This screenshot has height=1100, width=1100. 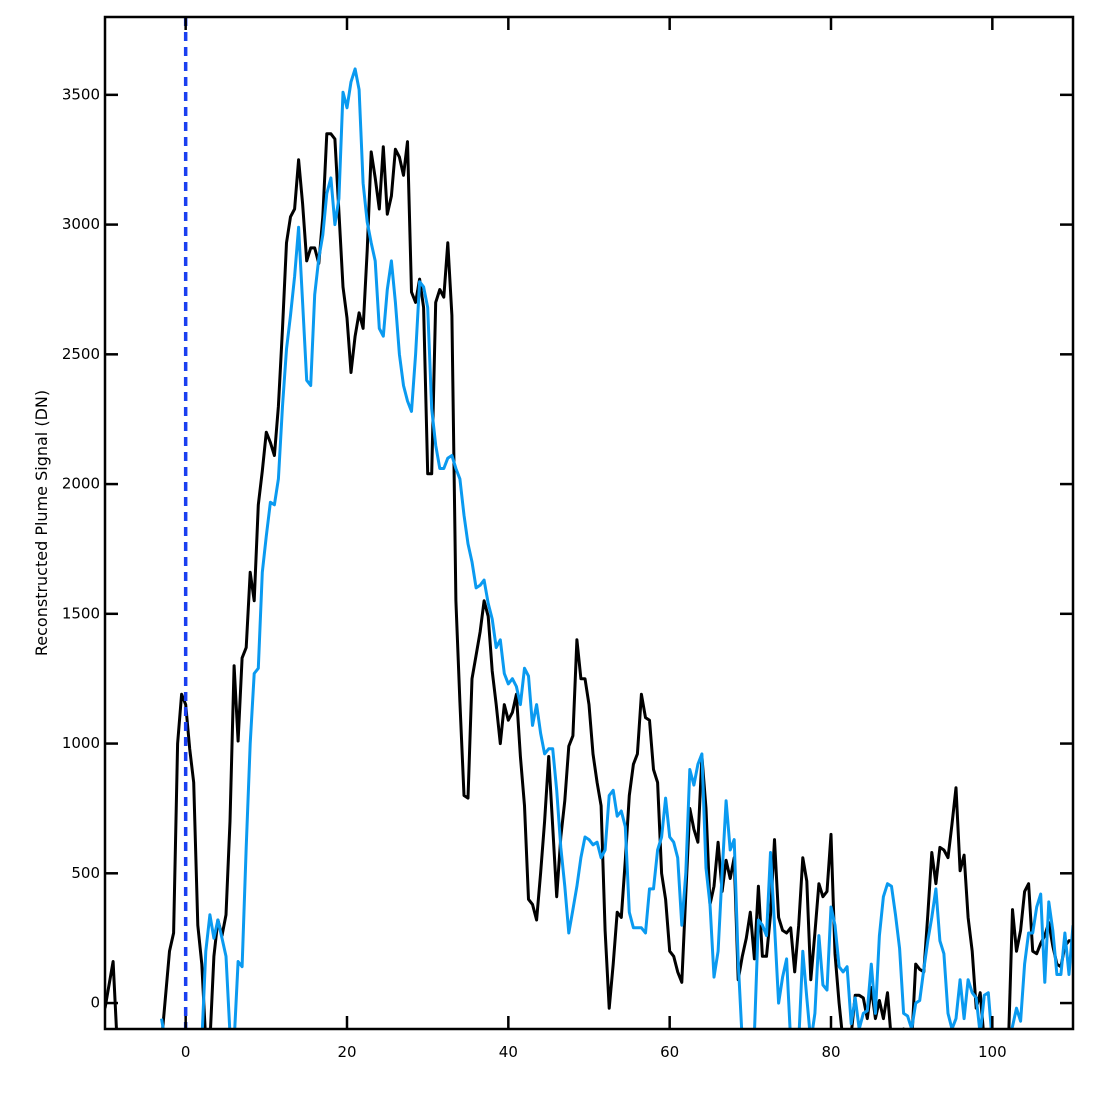 What do you see at coordinates (81, 743) in the screenshot?
I see `y-tick-label: 1000` at bounding box center [81, 743].